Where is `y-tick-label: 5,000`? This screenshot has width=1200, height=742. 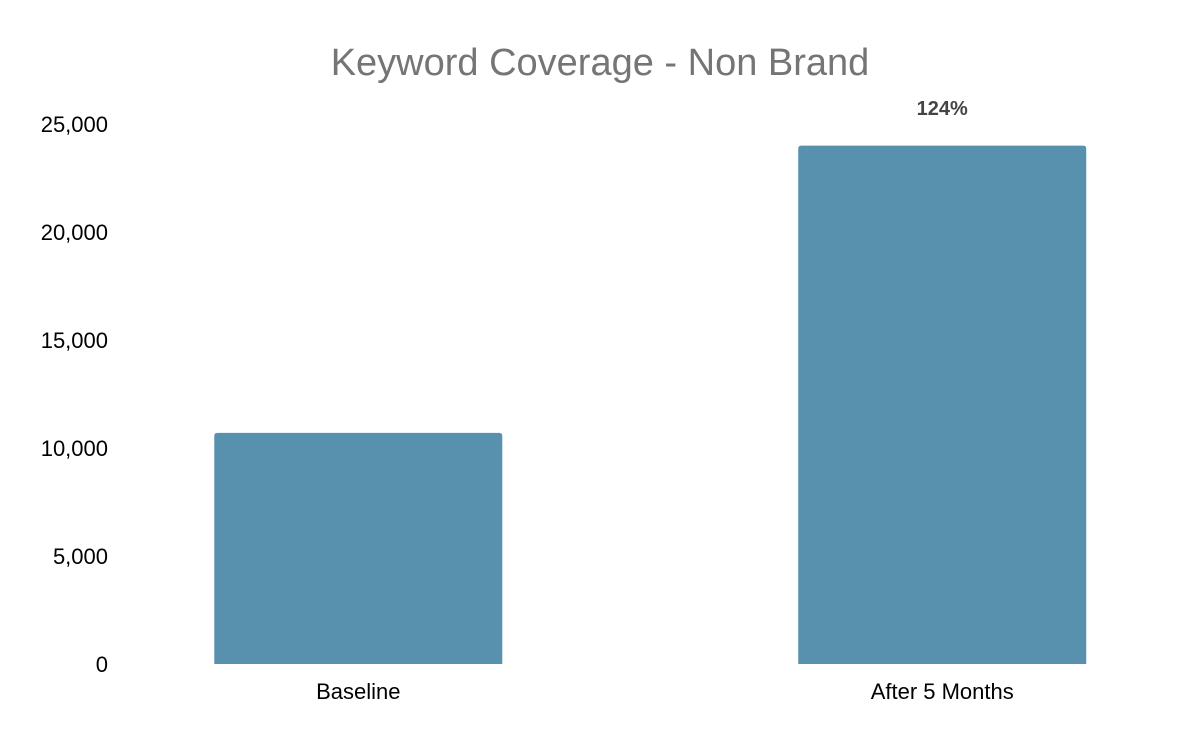
y-tick-label: 5,000 is located at coordinates (80, 556).